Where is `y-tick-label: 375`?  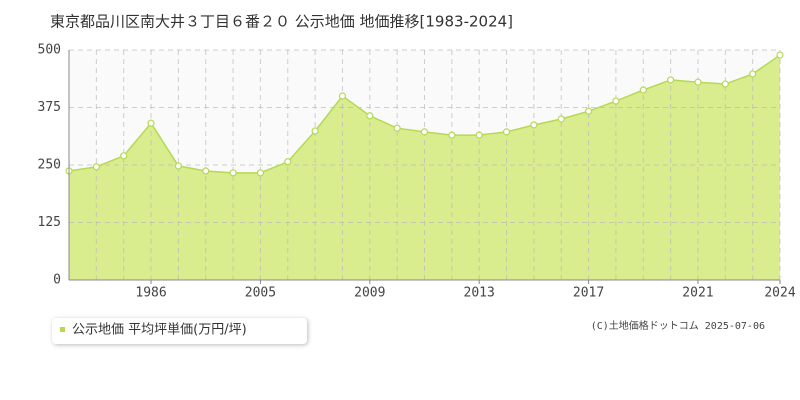
y-tick-label: 375 is located at coordinates (49, 107).